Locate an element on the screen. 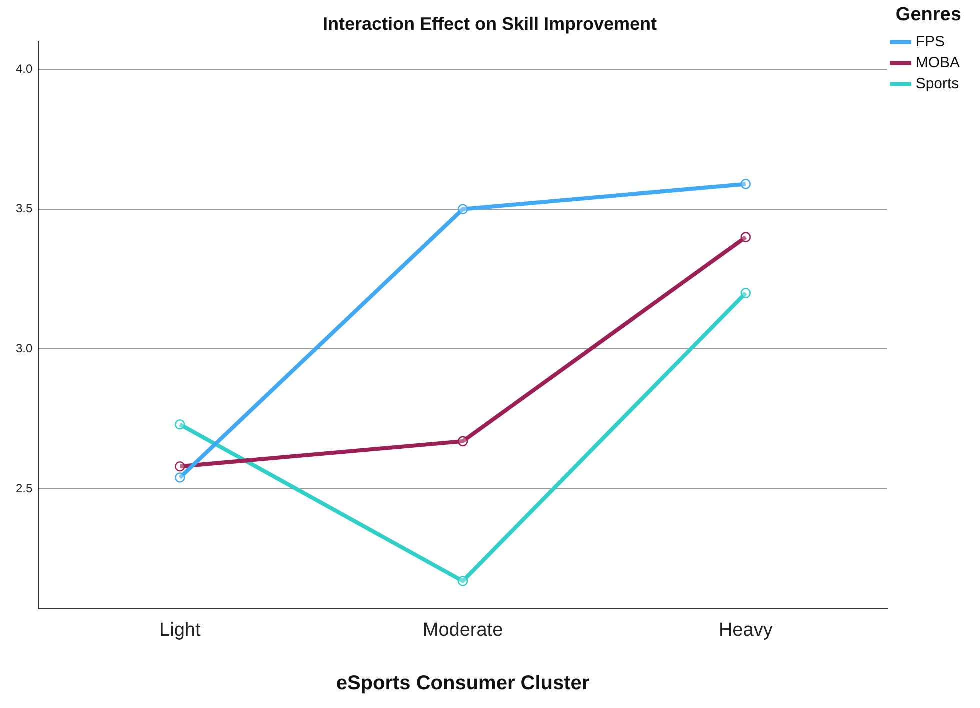  y-tick-label: 4.0 is located at coordinates (24, 69).